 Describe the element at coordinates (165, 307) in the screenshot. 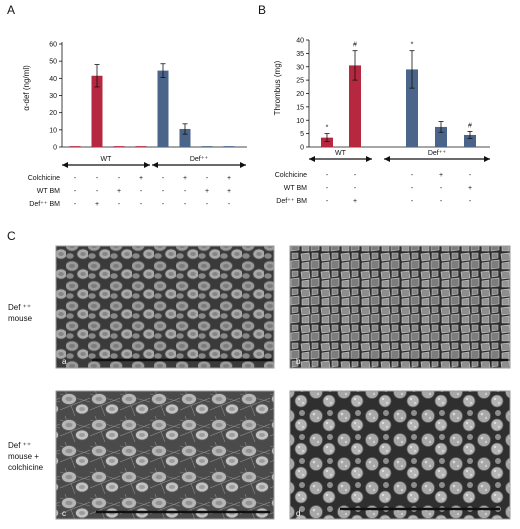

I see `micrograph-a: a` at that location.